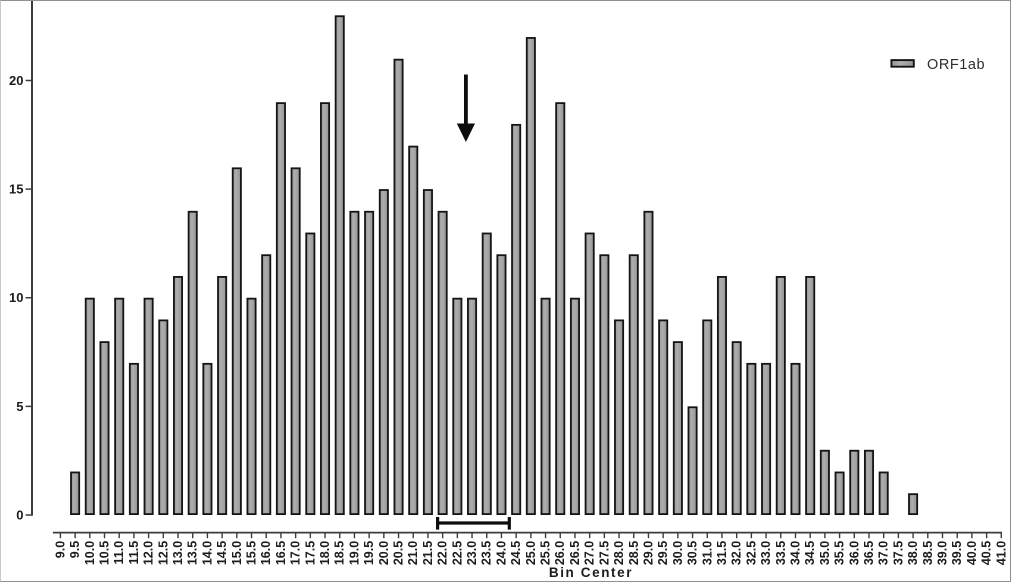 This screenshot has width=1011, height=582. What do you see at coordinates (16, 80) in the screenshot?
I see `svg-text: 20` at bounding box center [16, 80].